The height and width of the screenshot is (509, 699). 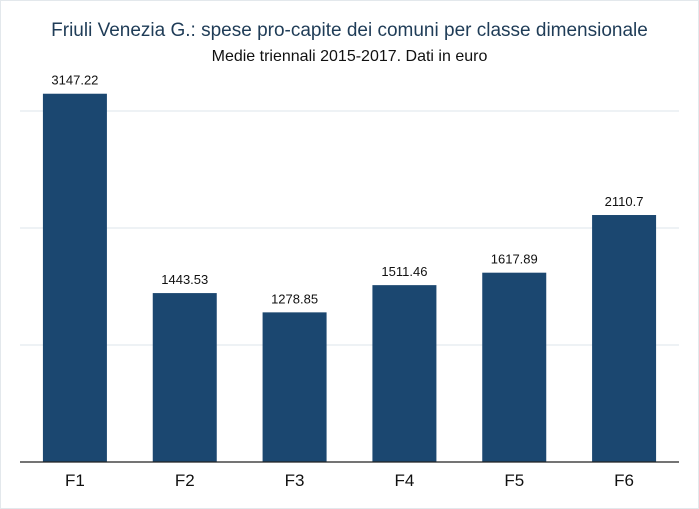 I want to click on bar-f2, so click(x=184, y=377).